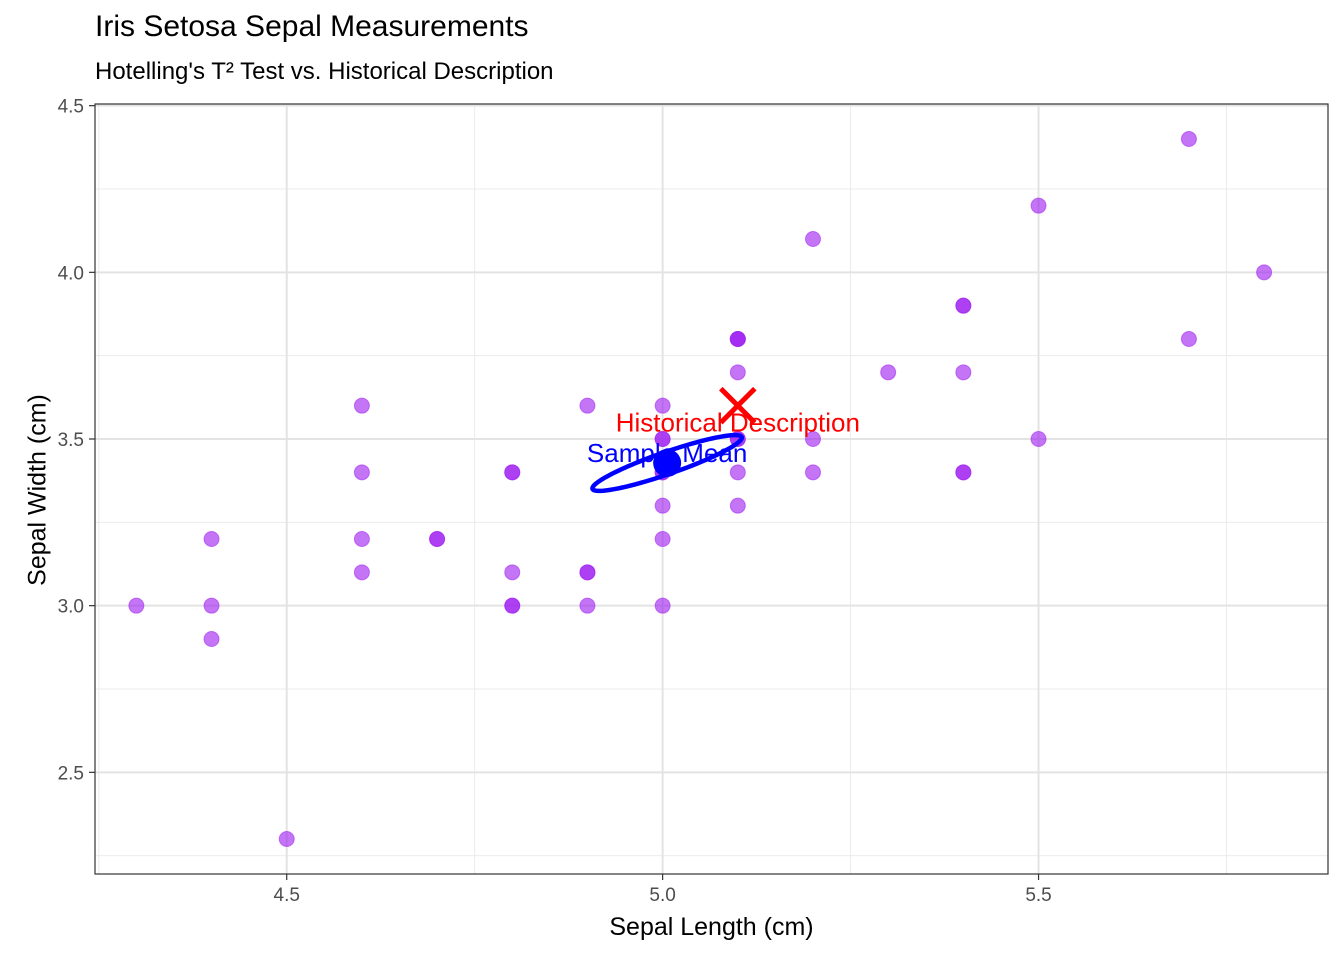 The height and width of the screenshot is (960, 1344). I want to click on x-tick-label: 5.5, so click(1038, 895).